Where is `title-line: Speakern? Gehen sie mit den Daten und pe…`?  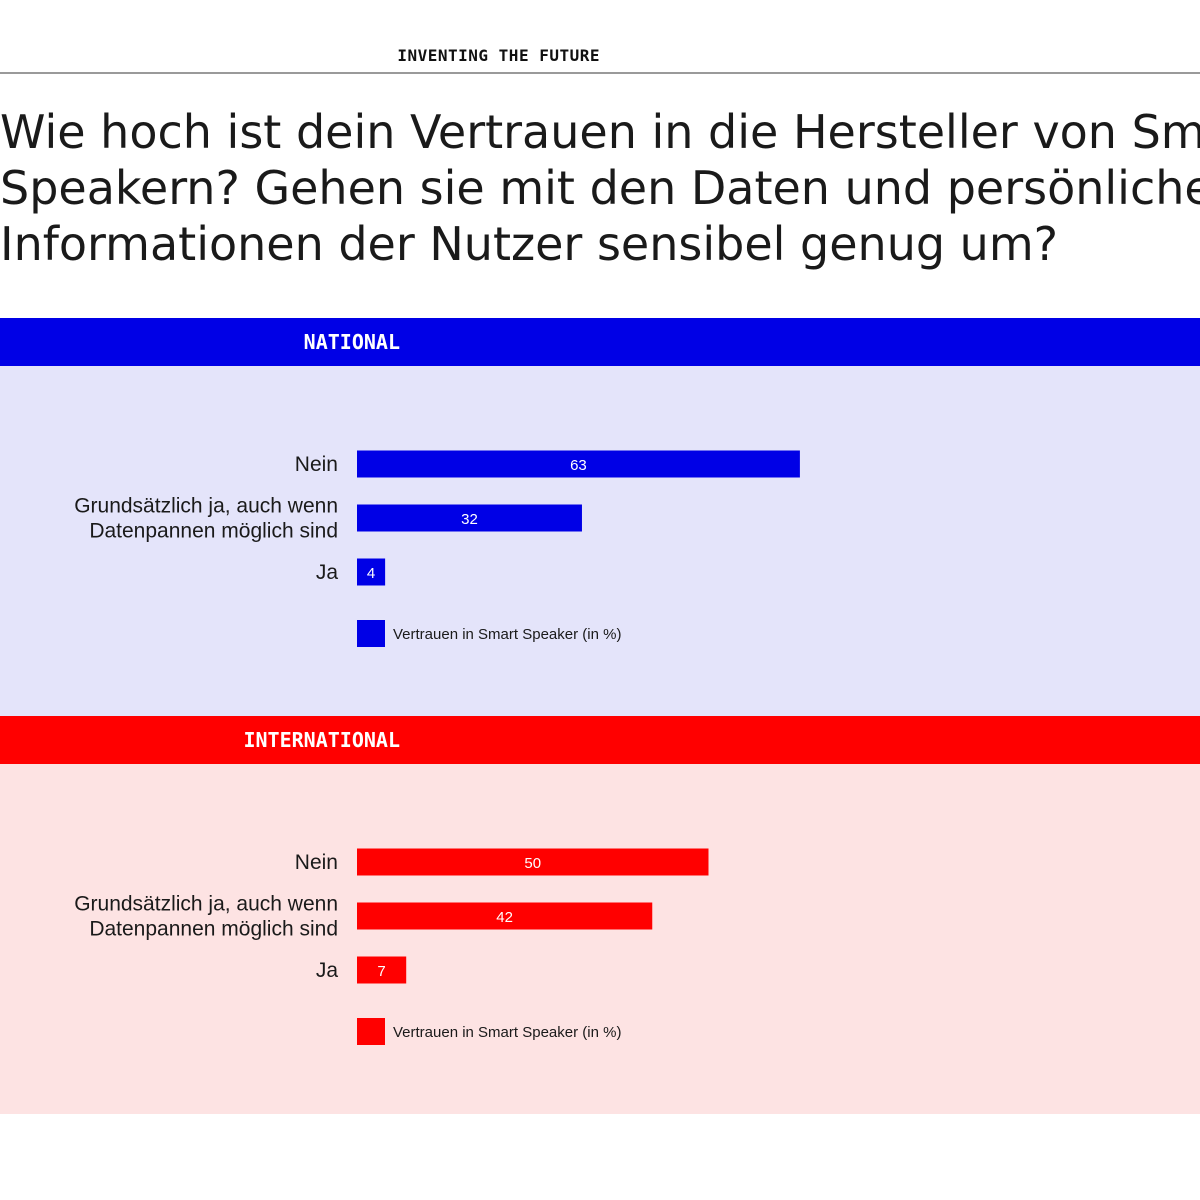 title-line: Speakern? Gehen sie mit den Daten und pe… is located at coordinates (600, 188).